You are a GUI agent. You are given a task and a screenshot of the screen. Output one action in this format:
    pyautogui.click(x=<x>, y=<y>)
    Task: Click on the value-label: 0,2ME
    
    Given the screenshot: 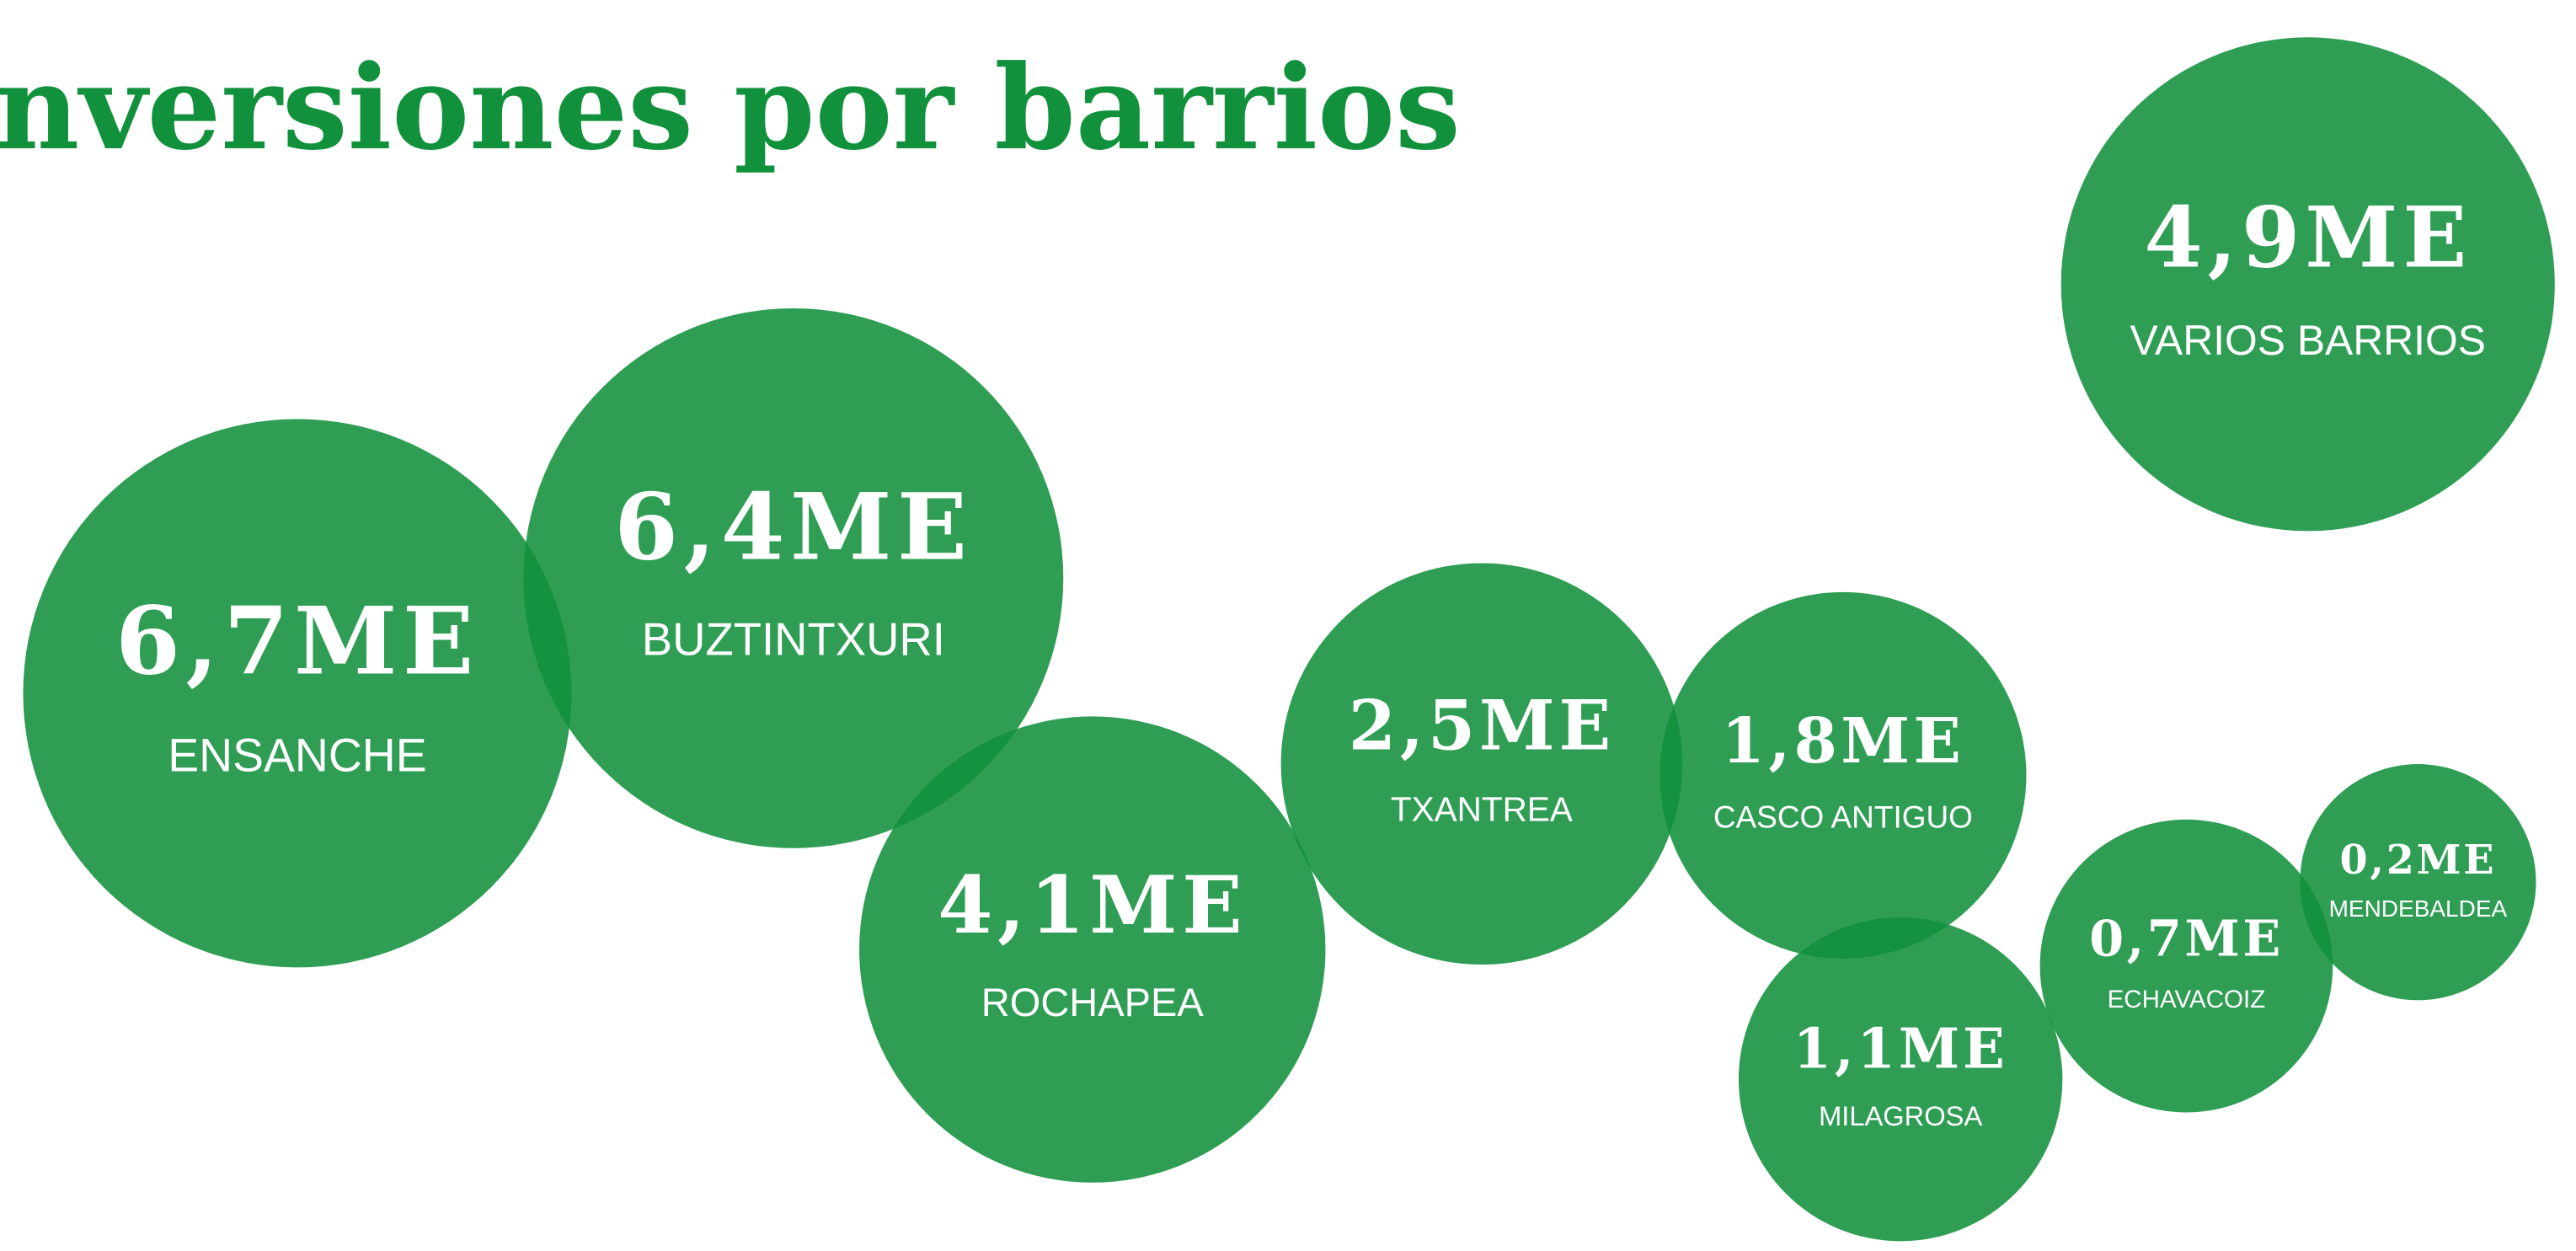 What is the action you would take?
    pyautogui.click(x=2417, y=860)
    